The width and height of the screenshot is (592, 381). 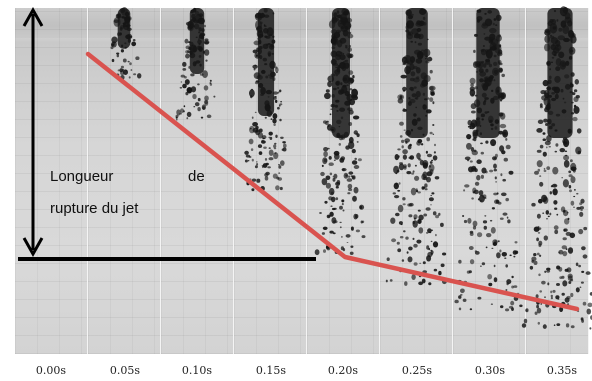 I want to click on time-label-5: 0.25s, so click(x=417, y=370).